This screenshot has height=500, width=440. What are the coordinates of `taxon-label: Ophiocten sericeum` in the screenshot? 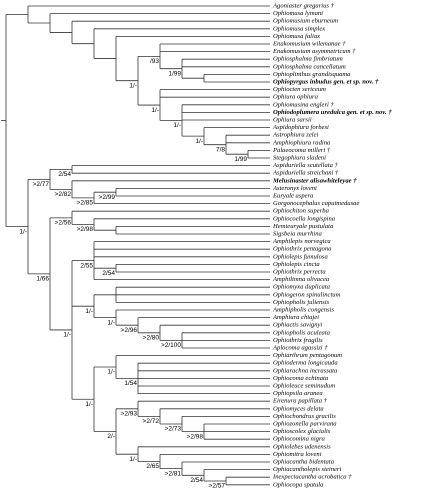 It's located at (299, 89).